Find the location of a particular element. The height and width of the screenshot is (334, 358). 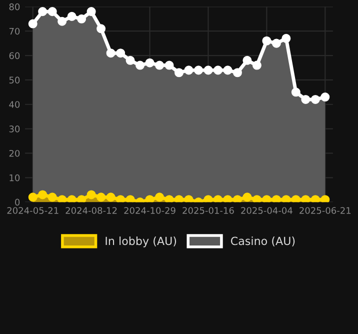

y-tick-label: 10 is located at coordinates (15, 178).